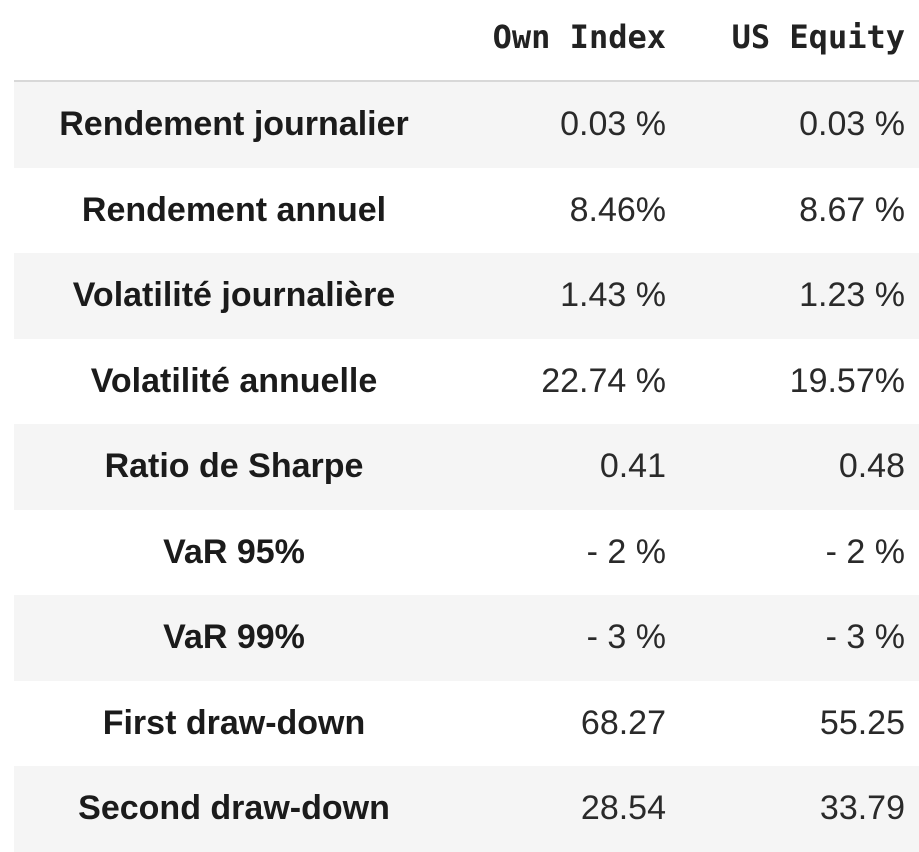  What do you see at coordinates (234, 722) in the screenshot?
I see `row-label: First draw-down` at bounding box center [234, 722].